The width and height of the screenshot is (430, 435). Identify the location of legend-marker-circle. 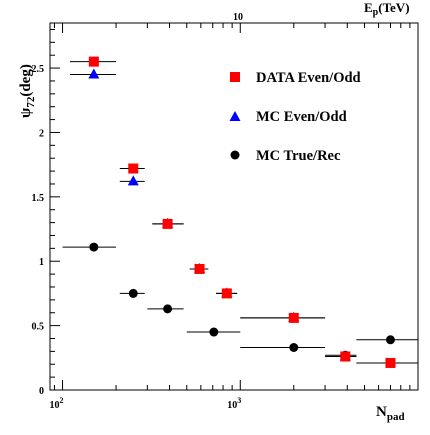
(235, 155).